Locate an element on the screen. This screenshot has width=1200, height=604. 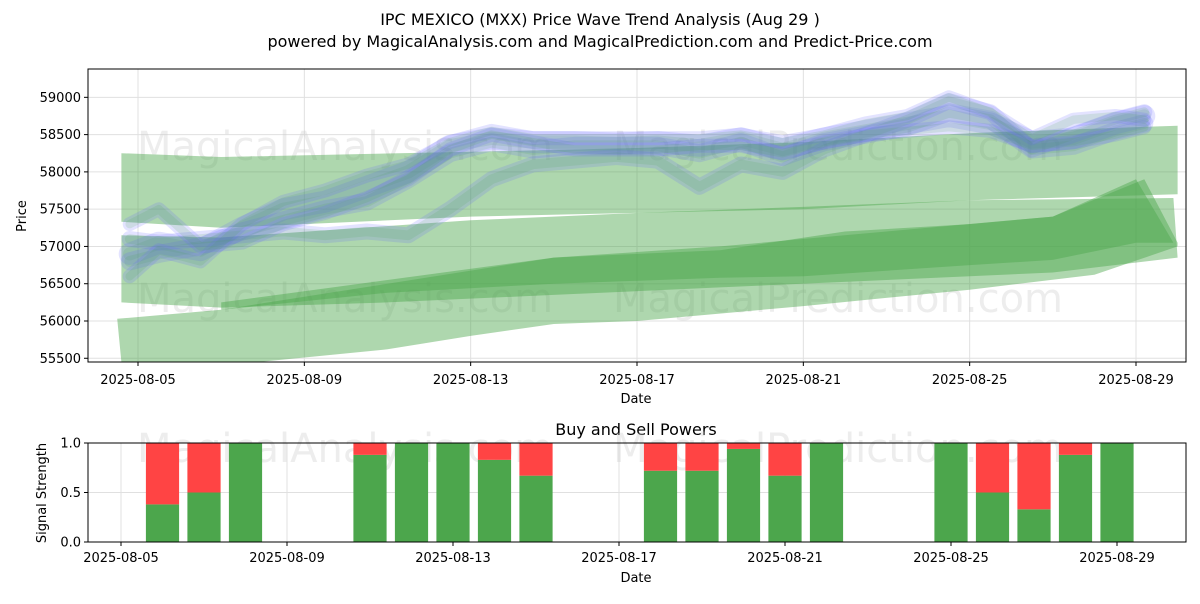
signal-y-tick-label: 0.5 is located at coordinates (70, 493).